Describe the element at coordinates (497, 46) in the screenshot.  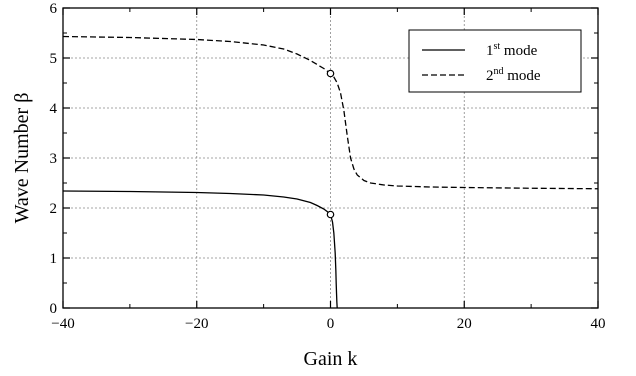
I see `legend-label-1st-sup: st` at that location.